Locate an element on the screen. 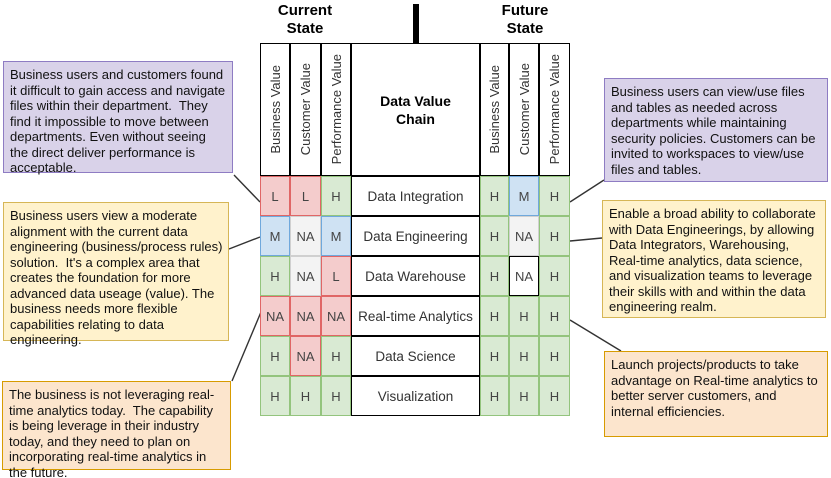 The width and height of the screenshot is (831, 478). value-cell-future: M is located at coordinates (524, 196).